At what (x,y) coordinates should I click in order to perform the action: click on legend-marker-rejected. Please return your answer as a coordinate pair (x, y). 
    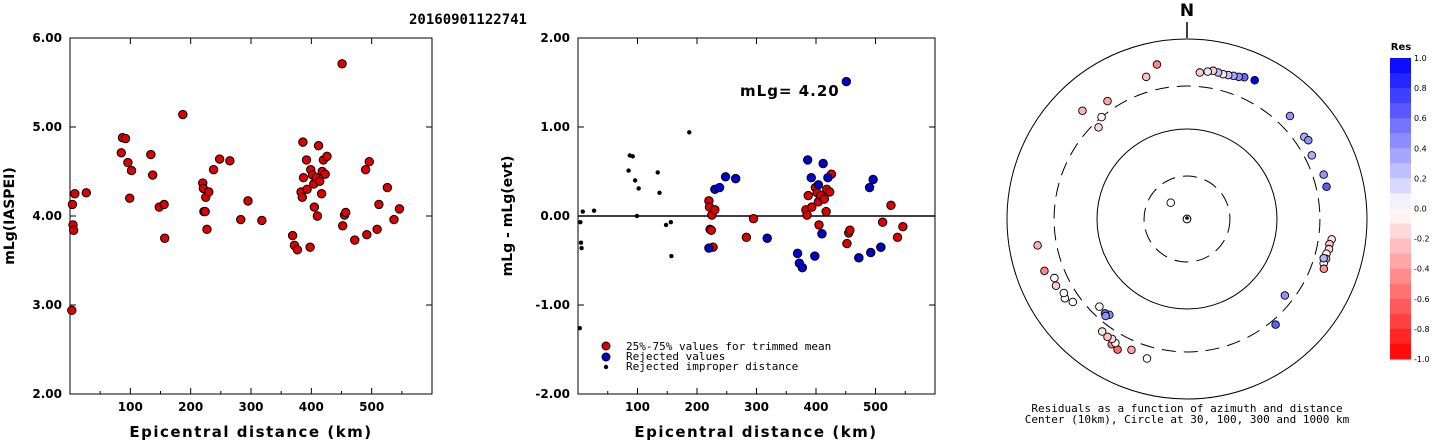
    Looking at the image, I should click on (606, 357).